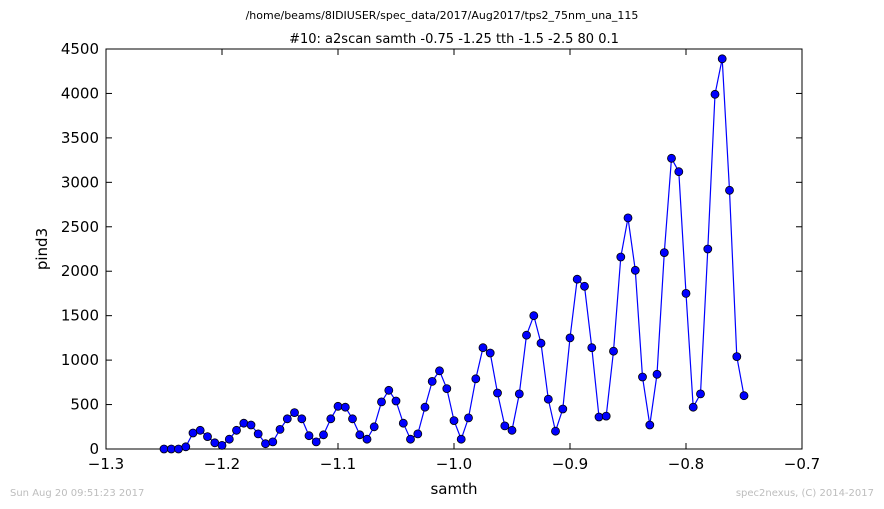 The width and height of the screenshot is (884, 509). What do you see at coordinates (80, 93) in the screenshot?
I see `y-tick-label: 4000` at bounding box center [80, 93].